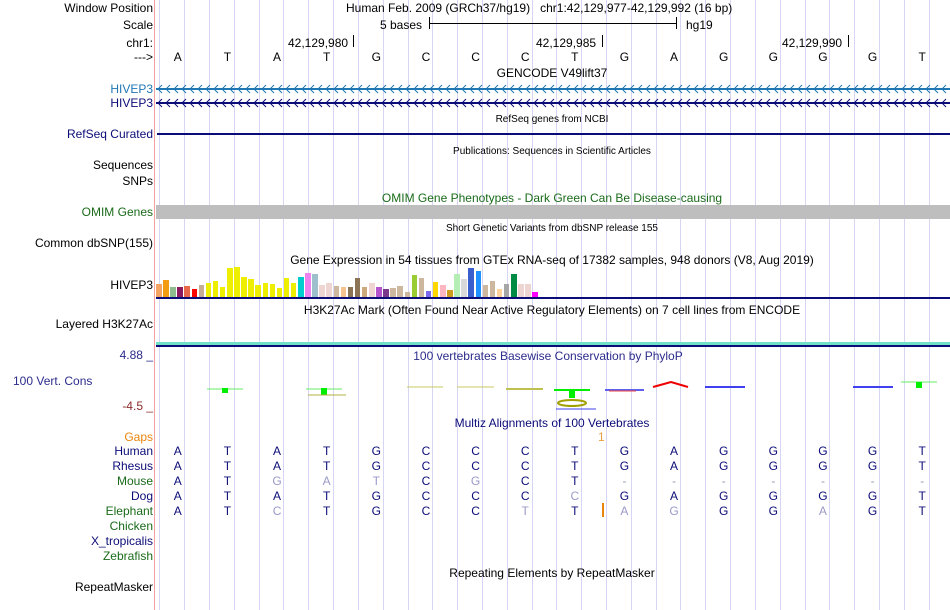 This screenshot has width=950, height=610. Describe the element at coordinates (131, 526) in the screenshot. I see `species-label: Chicken` at that location.